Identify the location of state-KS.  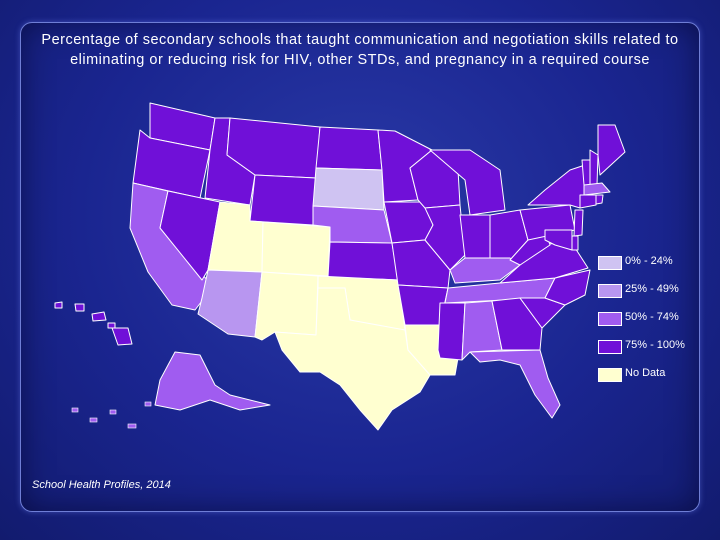
(363, 261).